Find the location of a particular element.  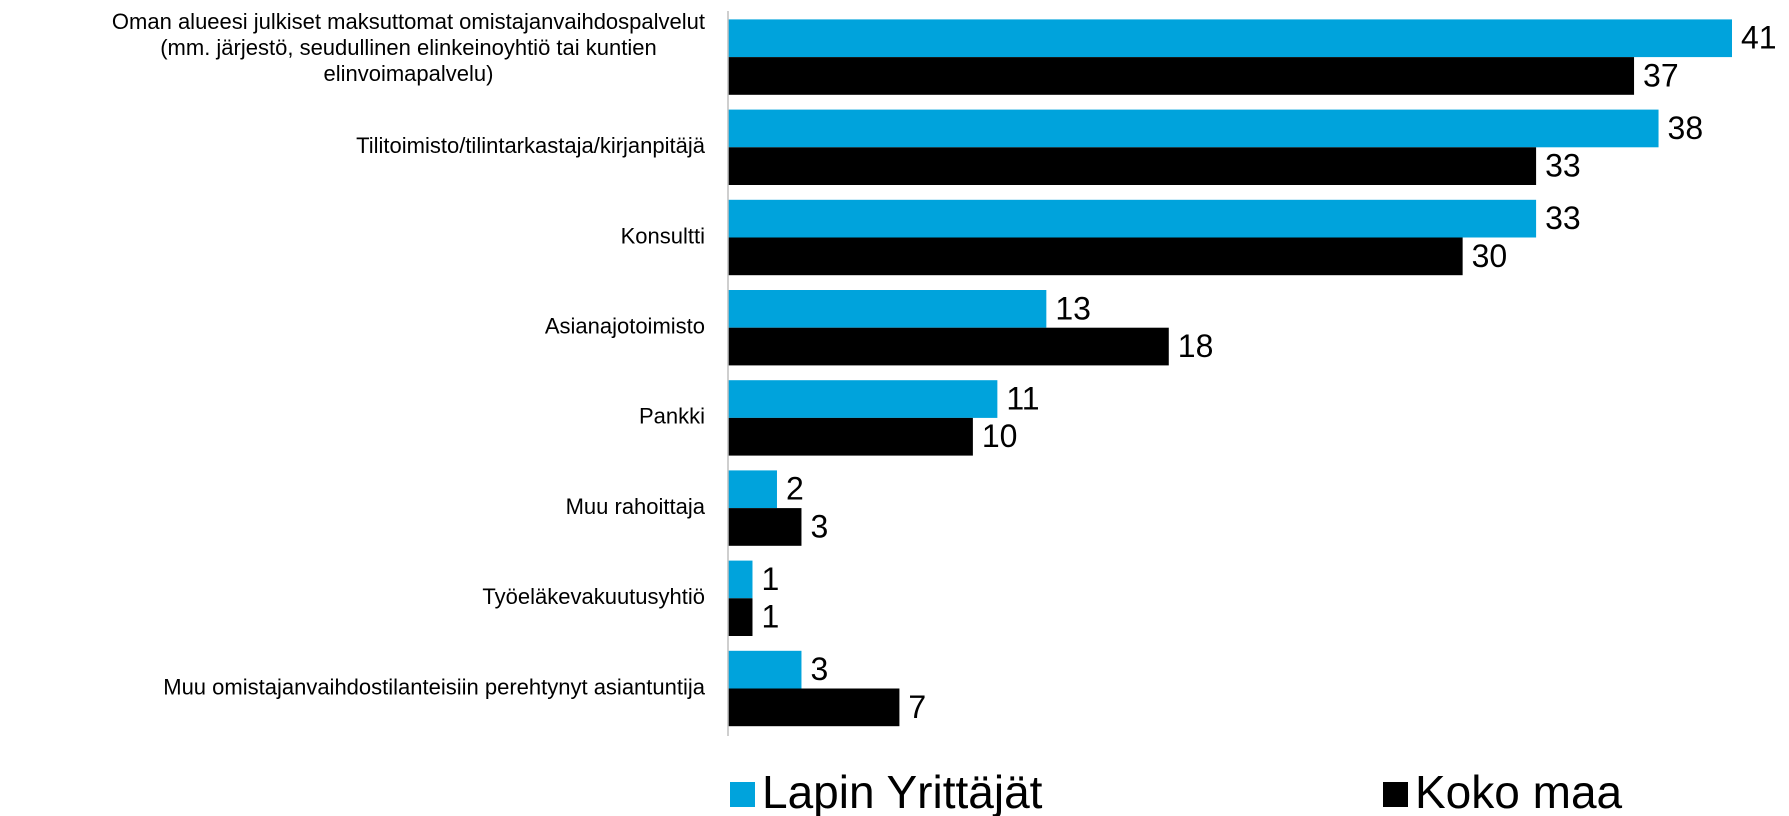

value-label: 10 is located at coordinates (1000, 436).